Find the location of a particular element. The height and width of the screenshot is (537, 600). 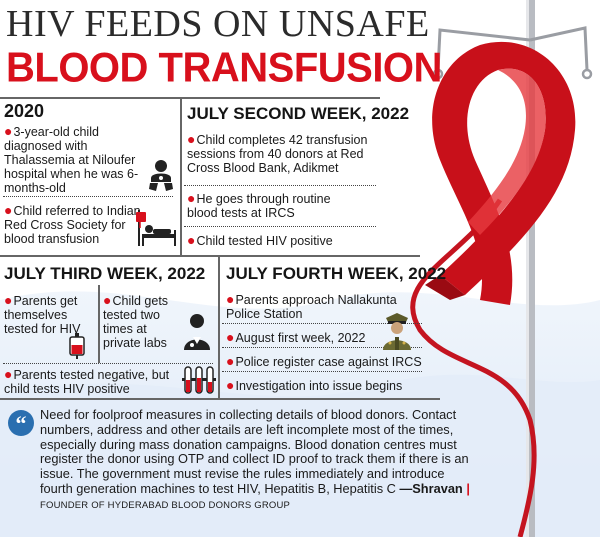

transfusion-bed-icon is located at coordinates (156, 228).